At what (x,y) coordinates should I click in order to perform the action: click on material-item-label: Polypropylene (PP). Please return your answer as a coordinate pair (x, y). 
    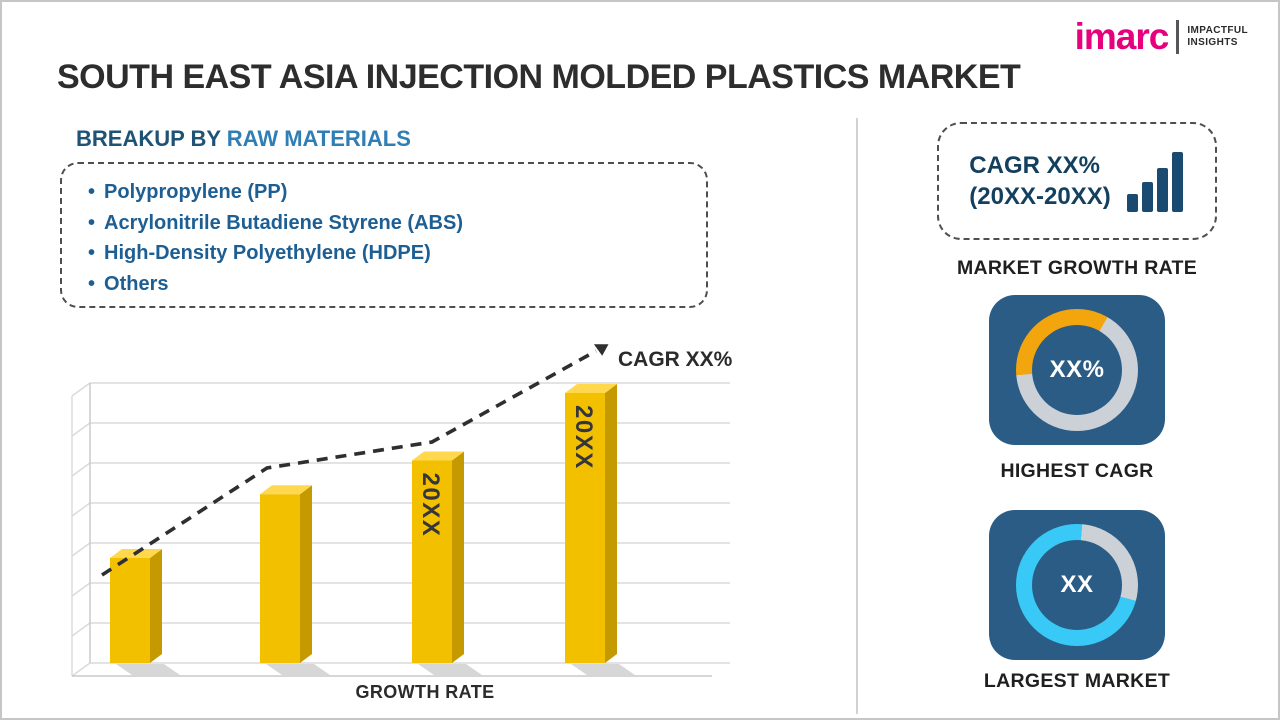
    Looking at the image, I should click on (196, 192).